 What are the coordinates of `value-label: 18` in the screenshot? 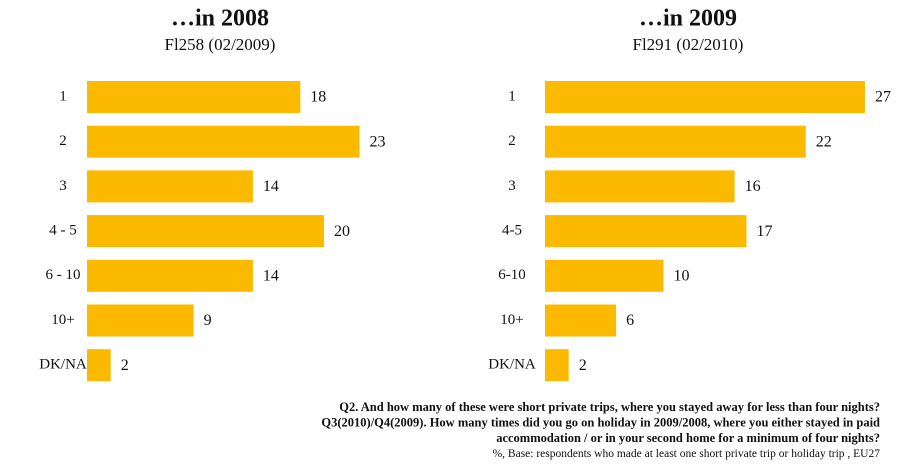 It's located at (318, 97).